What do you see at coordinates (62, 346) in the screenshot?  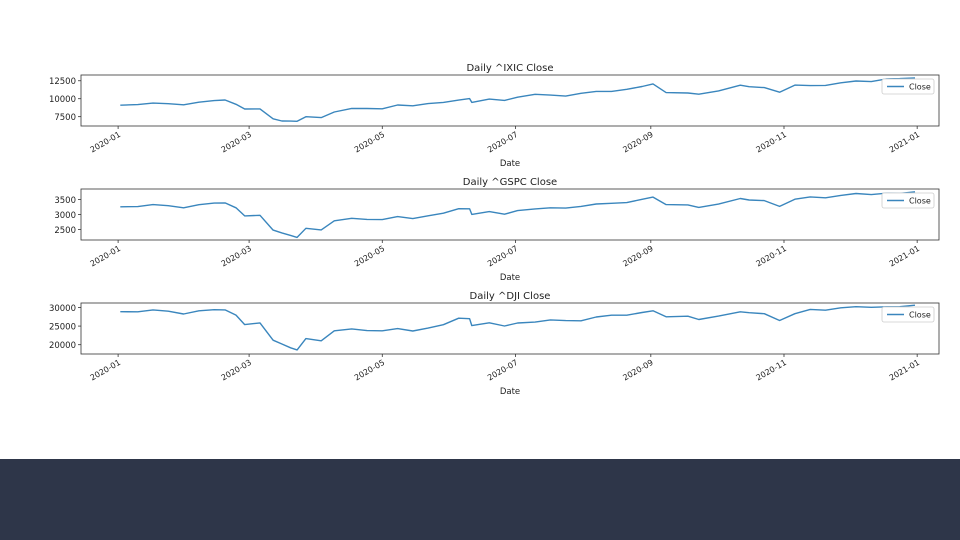 I see `y-tick-label: 20000` at bounding box center [62, 346].